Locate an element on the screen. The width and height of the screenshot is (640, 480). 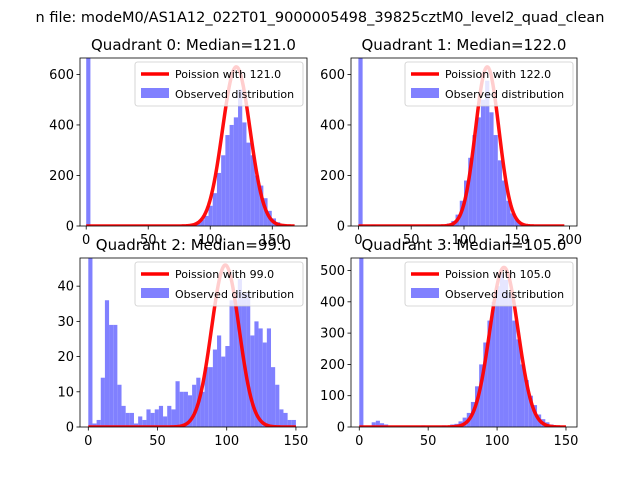
legend: Poission with 99.0 Observed distribution is located at coordinates (219, 284).